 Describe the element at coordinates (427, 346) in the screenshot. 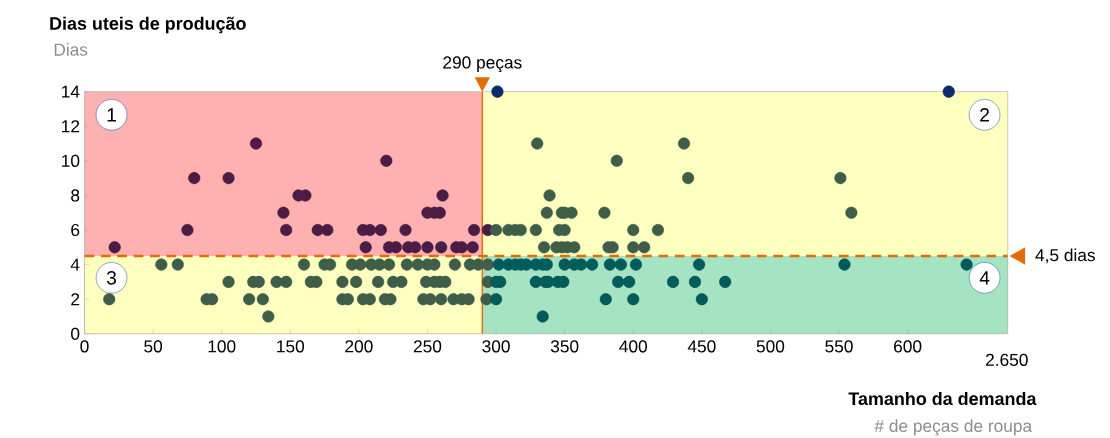

I see `x-tick-label: 250` at that location.